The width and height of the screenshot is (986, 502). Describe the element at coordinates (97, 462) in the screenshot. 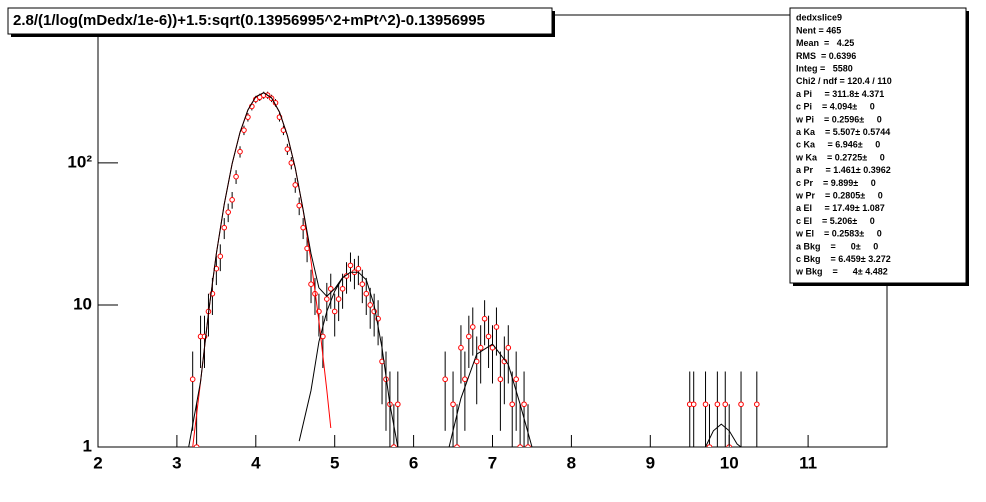

I see `x-tick-label: 2` at that location.